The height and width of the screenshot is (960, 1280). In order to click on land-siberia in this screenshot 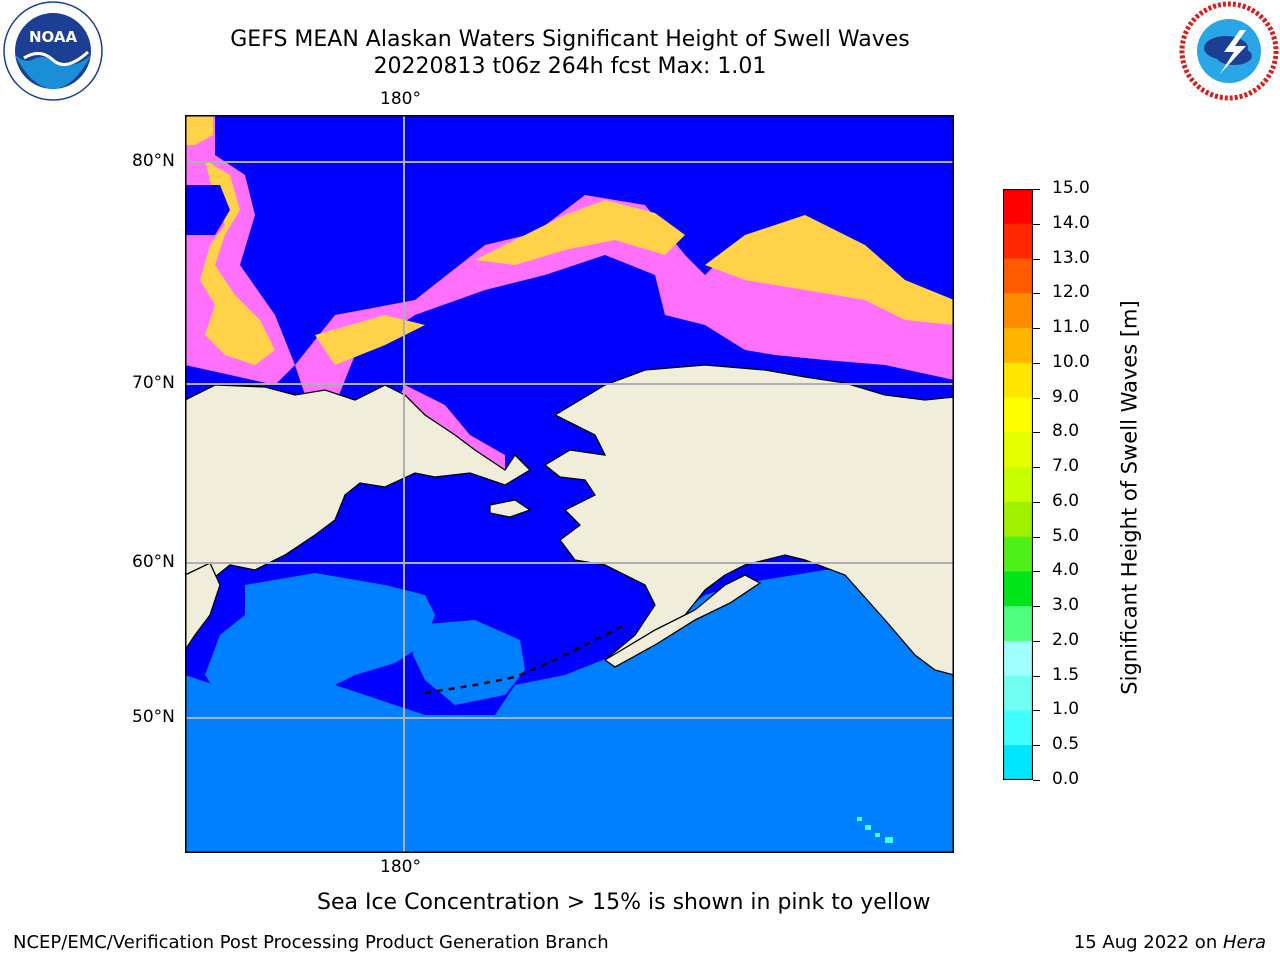, I will do `click(358, 490)`.